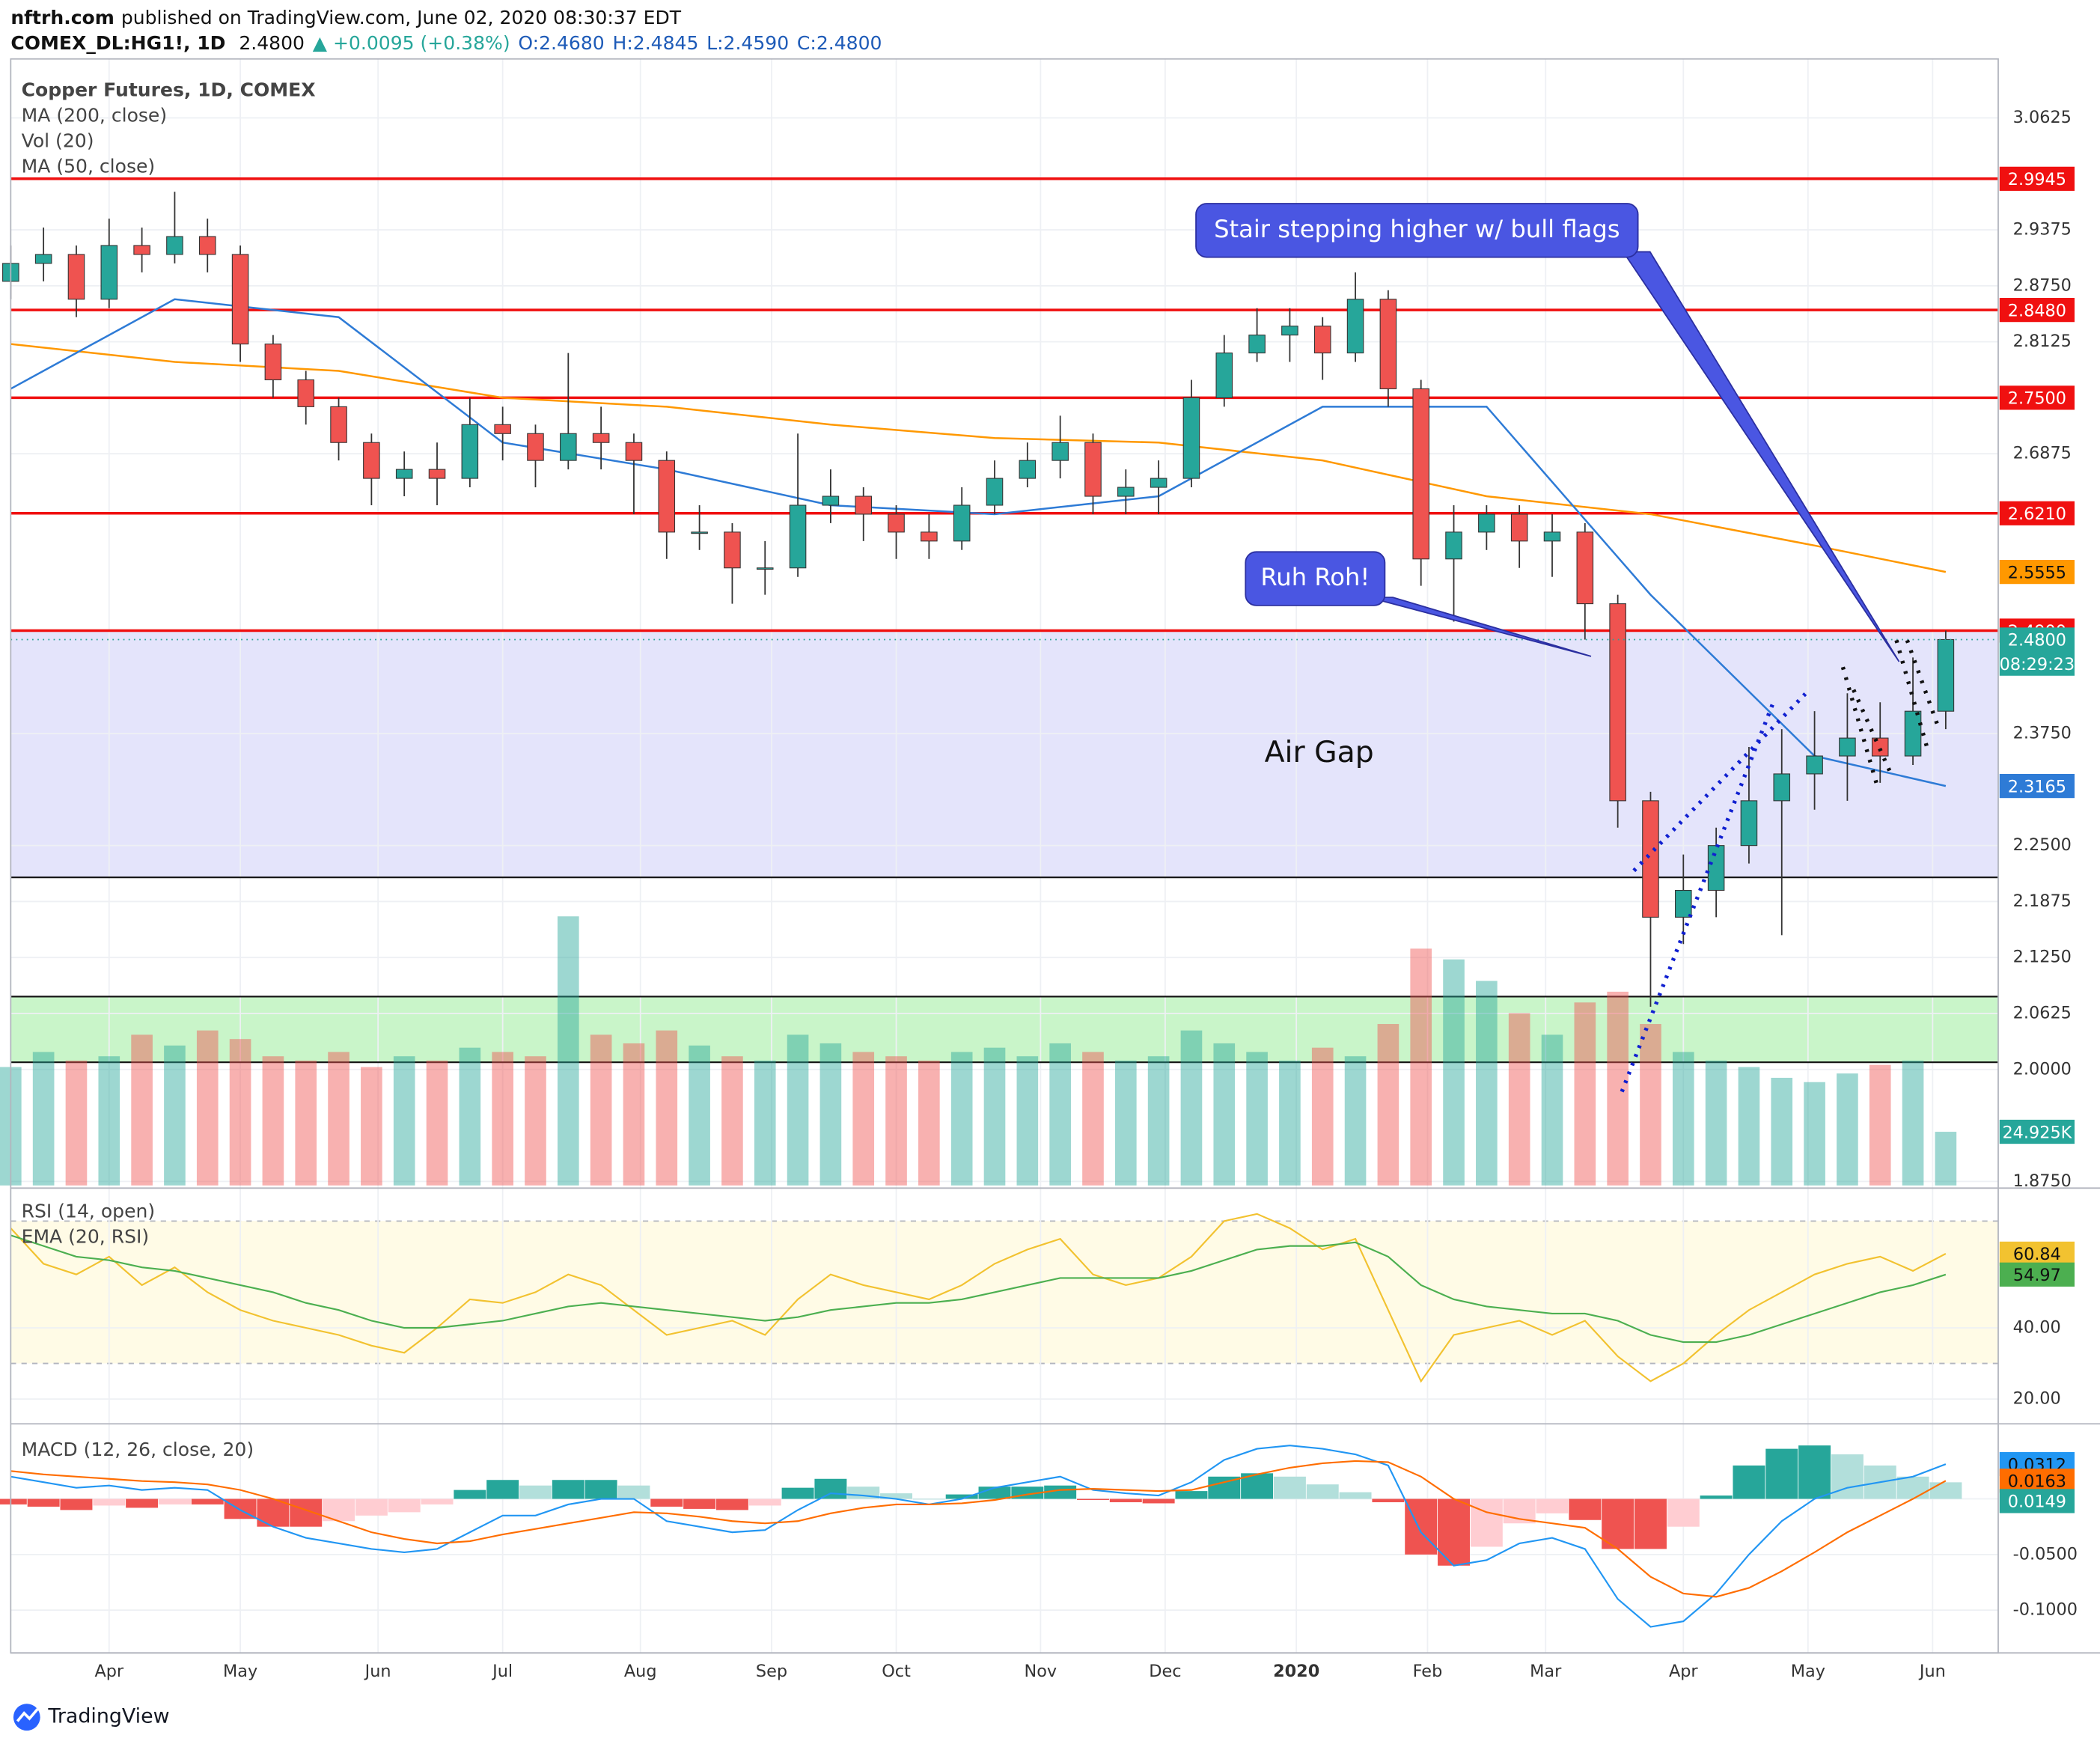 This screenshot has height=1744, width=2100. What do you see at coordinates (1004, 1029) in the screenshot?
I see `zone` at bounding box center [1004, 1029].